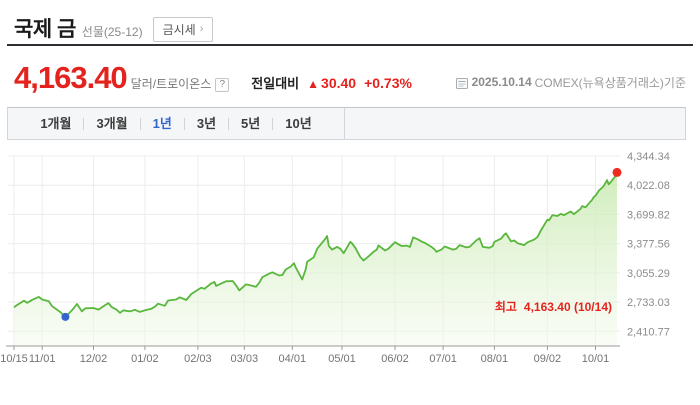 This screenshot has width=700, height=405. I want to click on quote-meta: 2025.10.14 COMEX(뉴욕상품거래소)기준, so click(570, 82).